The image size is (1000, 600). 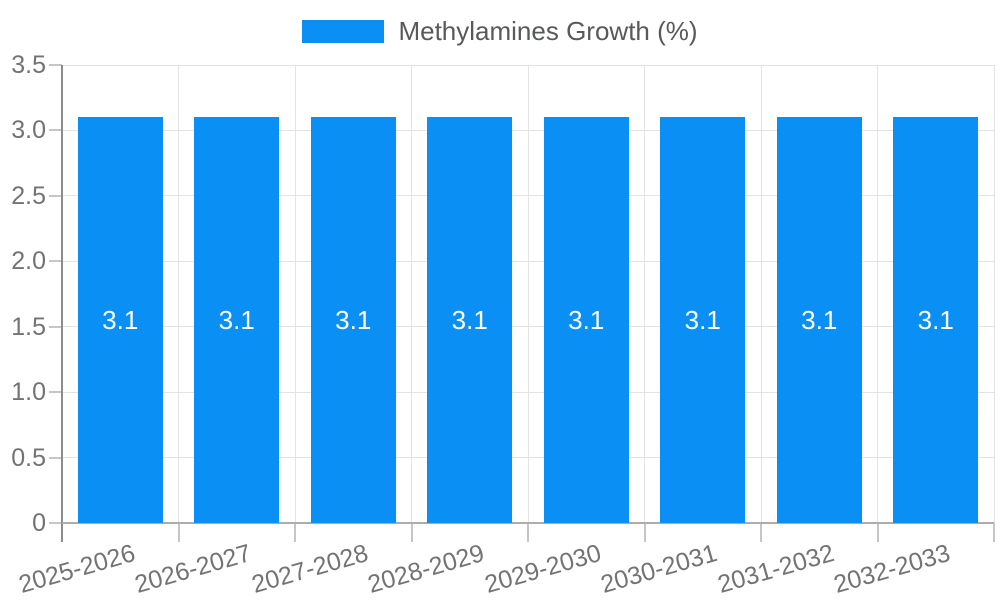 I want to click on legend-item: Methylamines Growth (%), so click(x=500, y=31).